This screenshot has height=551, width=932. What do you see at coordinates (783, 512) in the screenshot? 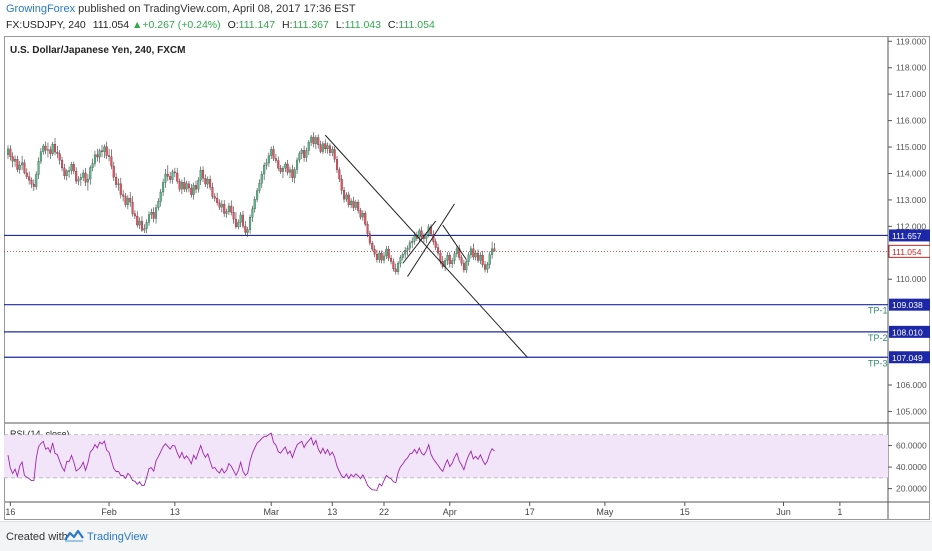
I see `x-tick-label: Jun` at bounding box center [783, 512].